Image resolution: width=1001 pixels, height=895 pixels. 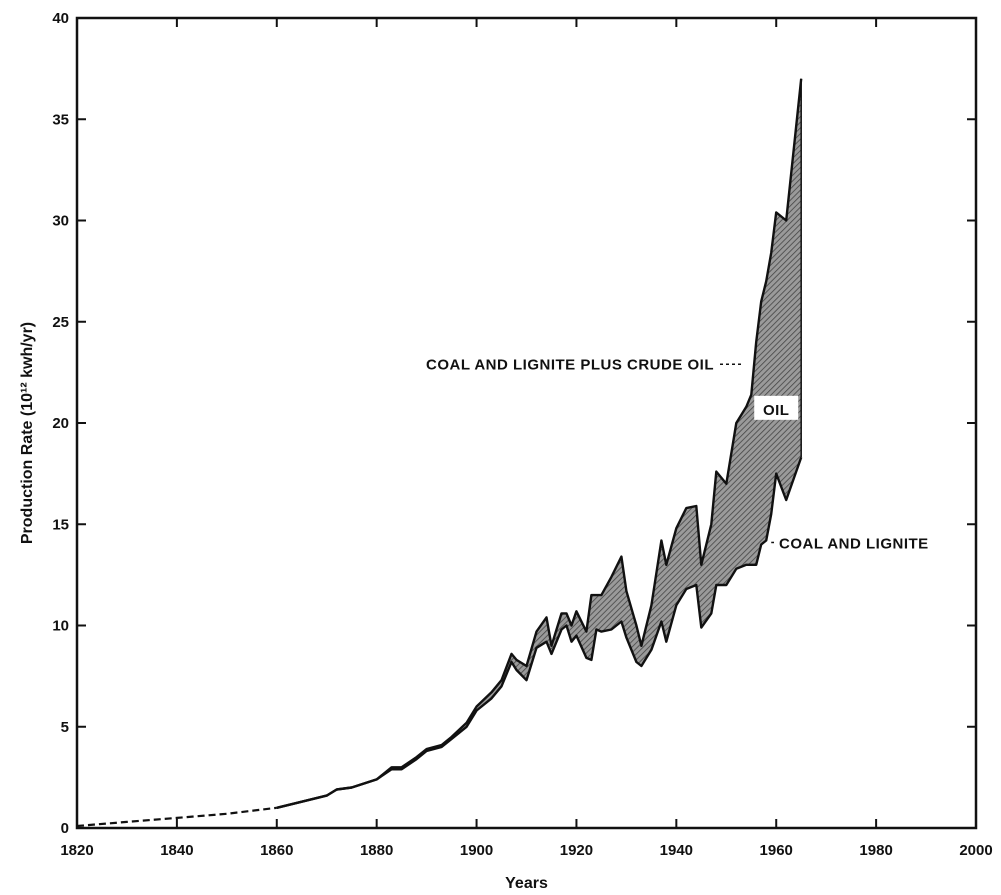 I want to click on x-tick-label: 1920, so click(x=576, y=850).